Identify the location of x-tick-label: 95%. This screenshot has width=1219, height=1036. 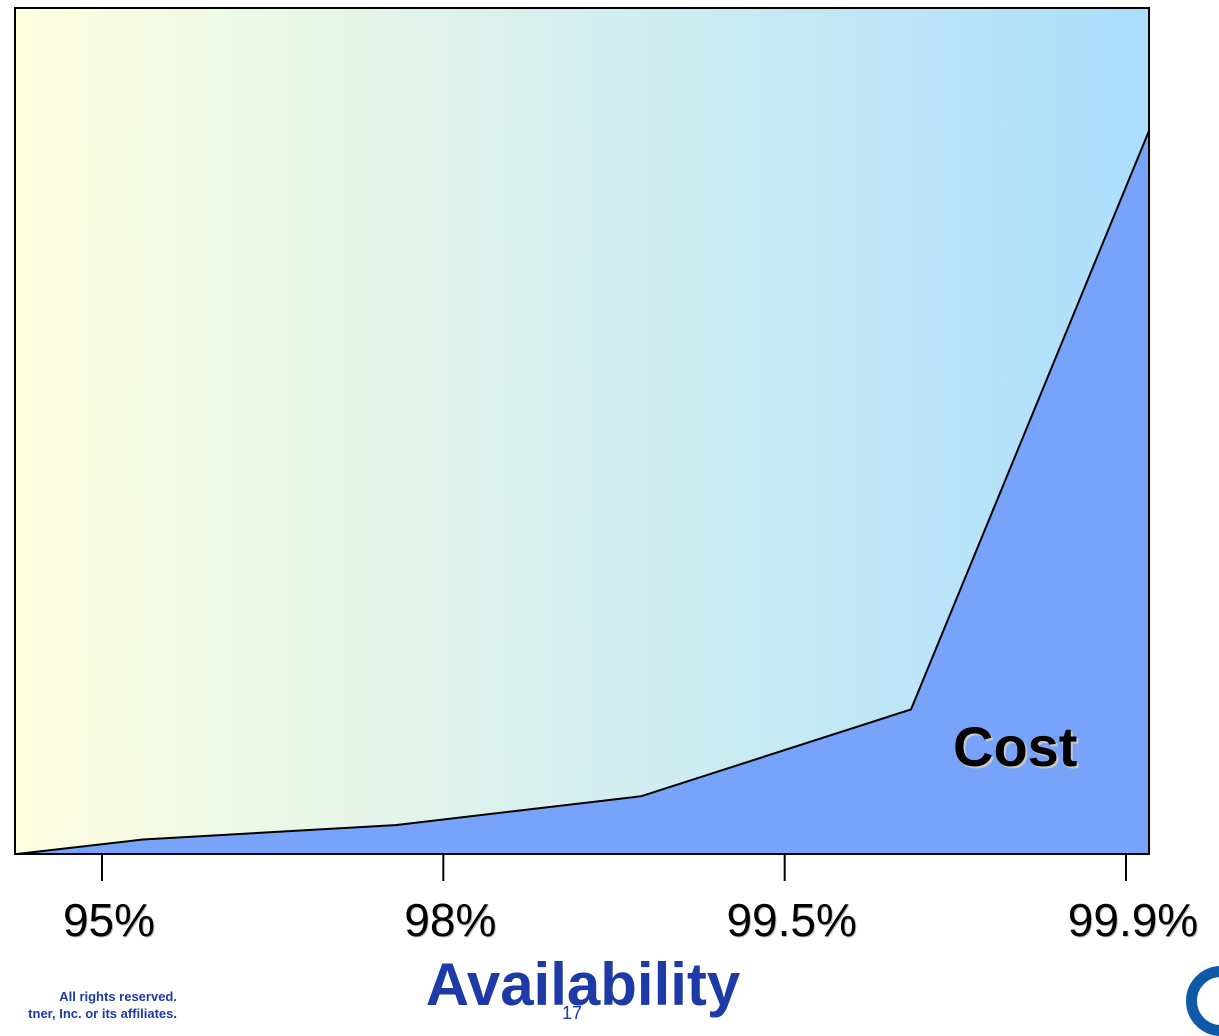
(109, 920).